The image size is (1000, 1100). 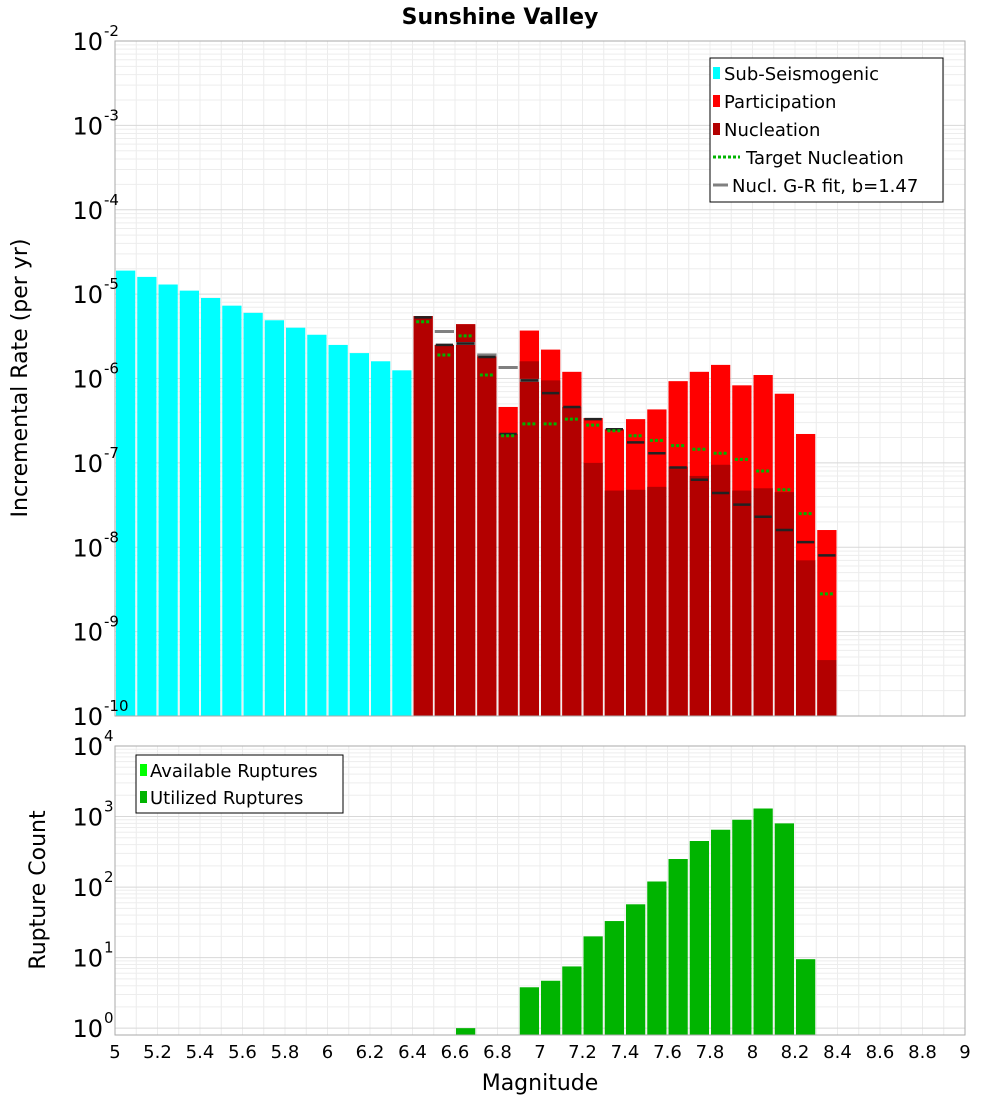 What do you see at coordinates (38, 890) in the screenshot?
I see `count-y-axis-label: Rupture Count` at bounding box center [38, 890].